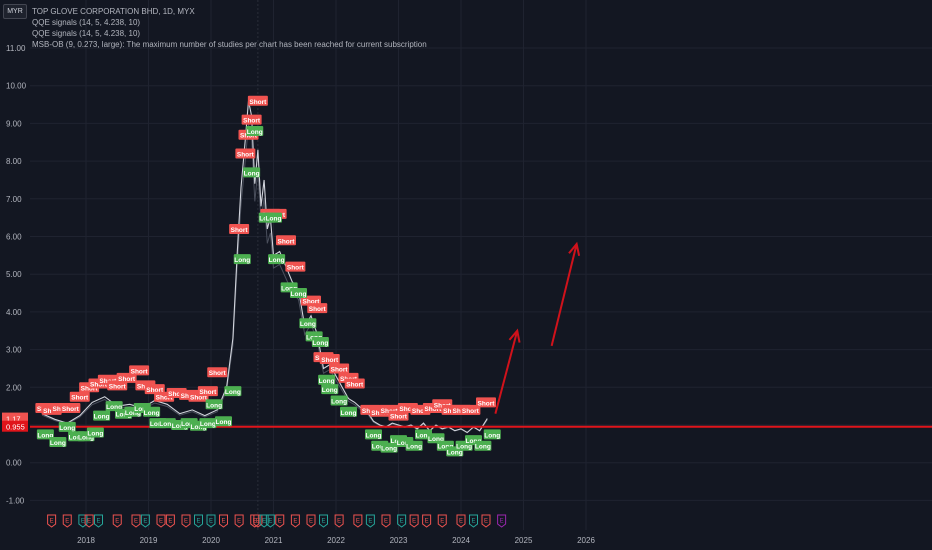  I want to click on x-tick-label: 2026, so click(586, 540).